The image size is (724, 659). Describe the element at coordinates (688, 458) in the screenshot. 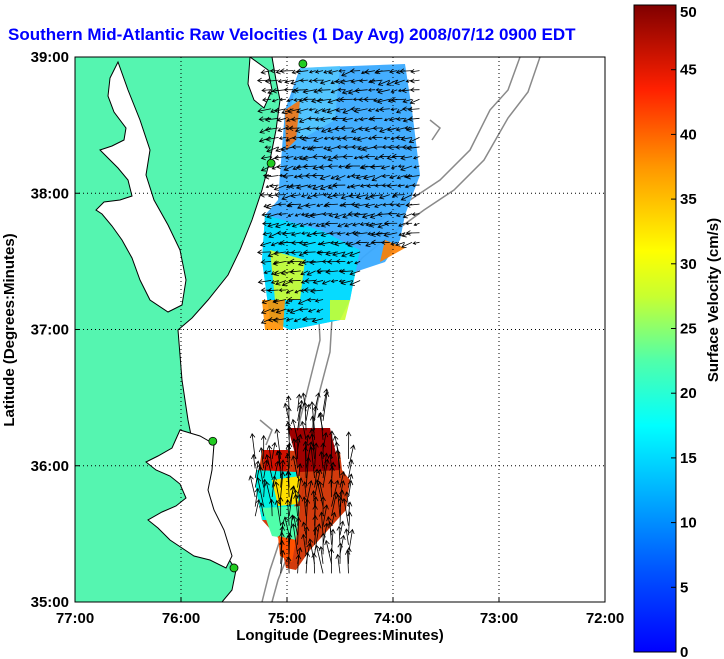

I see `colorbar-tick-label: 15` at that location.